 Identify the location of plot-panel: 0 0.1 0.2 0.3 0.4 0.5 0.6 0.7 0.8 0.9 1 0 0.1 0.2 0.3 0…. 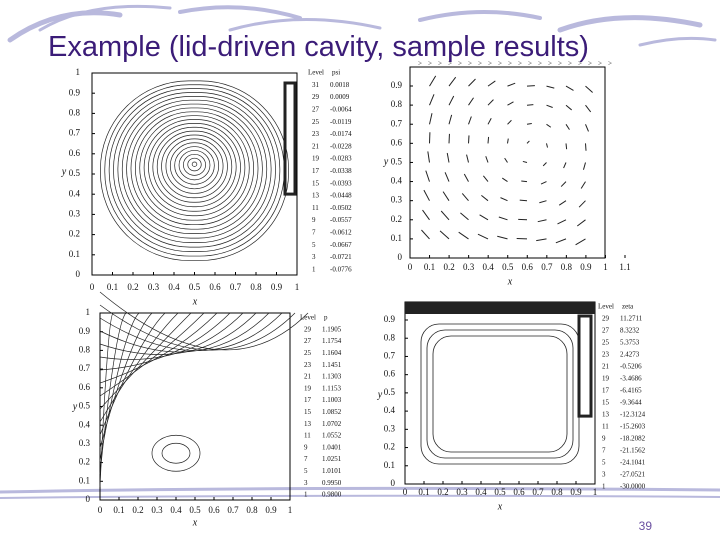
(511, 406).